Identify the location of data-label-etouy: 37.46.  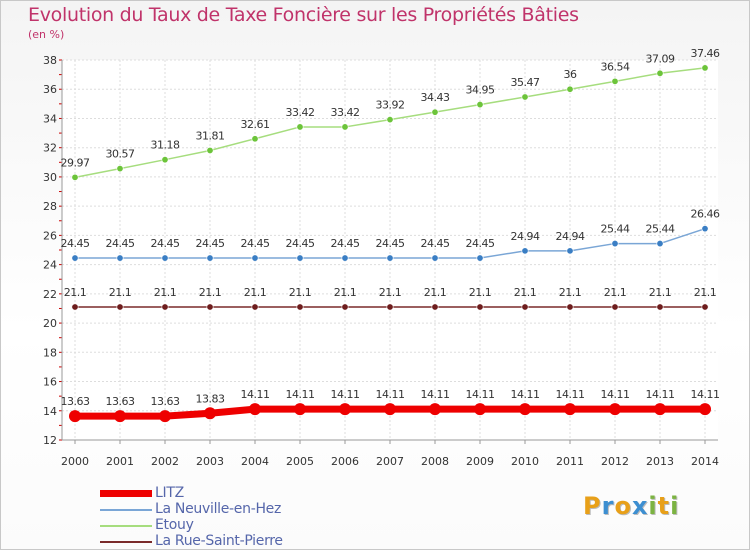
(705, 53).